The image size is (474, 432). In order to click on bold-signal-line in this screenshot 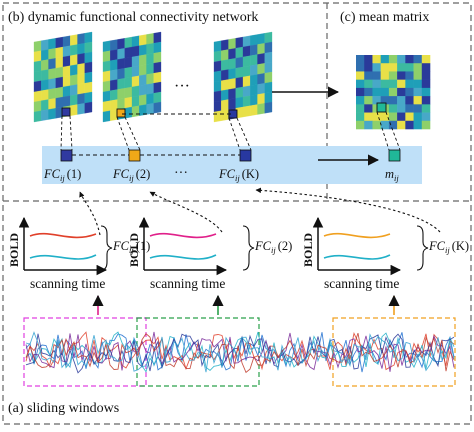, I will do `click(240, 353)`.